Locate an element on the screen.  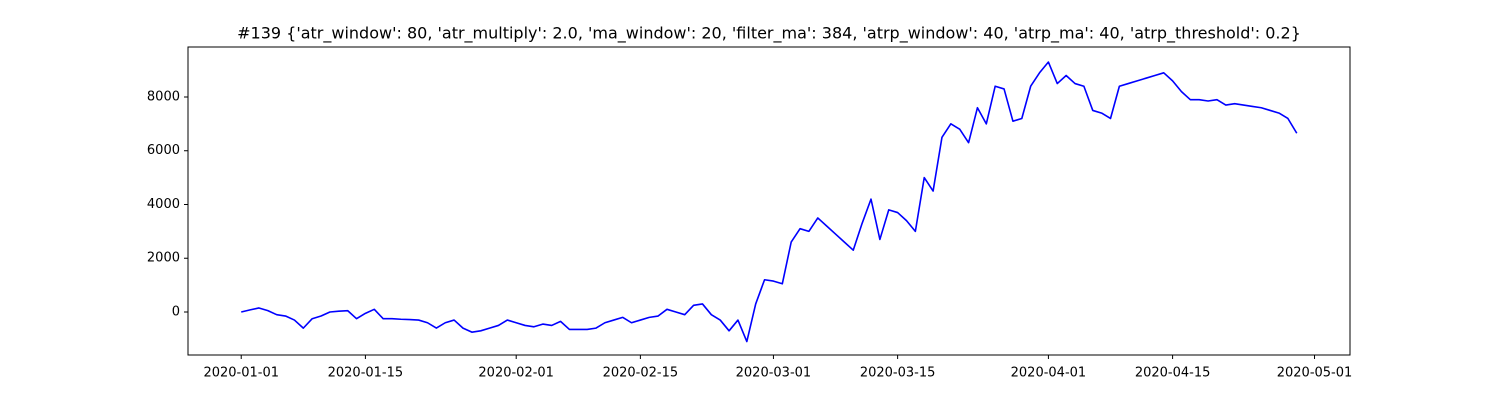
y-tick-label: 2000 is located at coordinates (163, 258).